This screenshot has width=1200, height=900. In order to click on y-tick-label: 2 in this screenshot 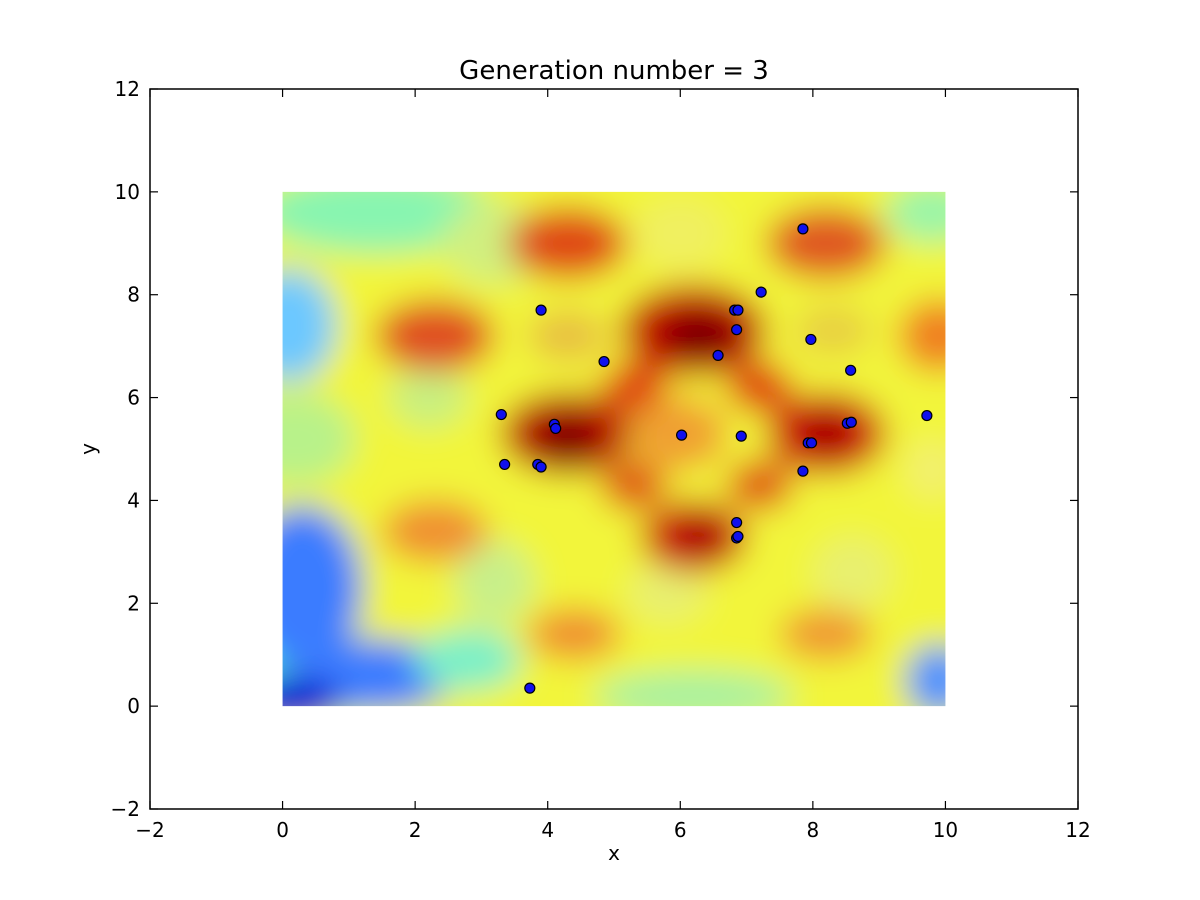, I will do `click(133, 603)`.